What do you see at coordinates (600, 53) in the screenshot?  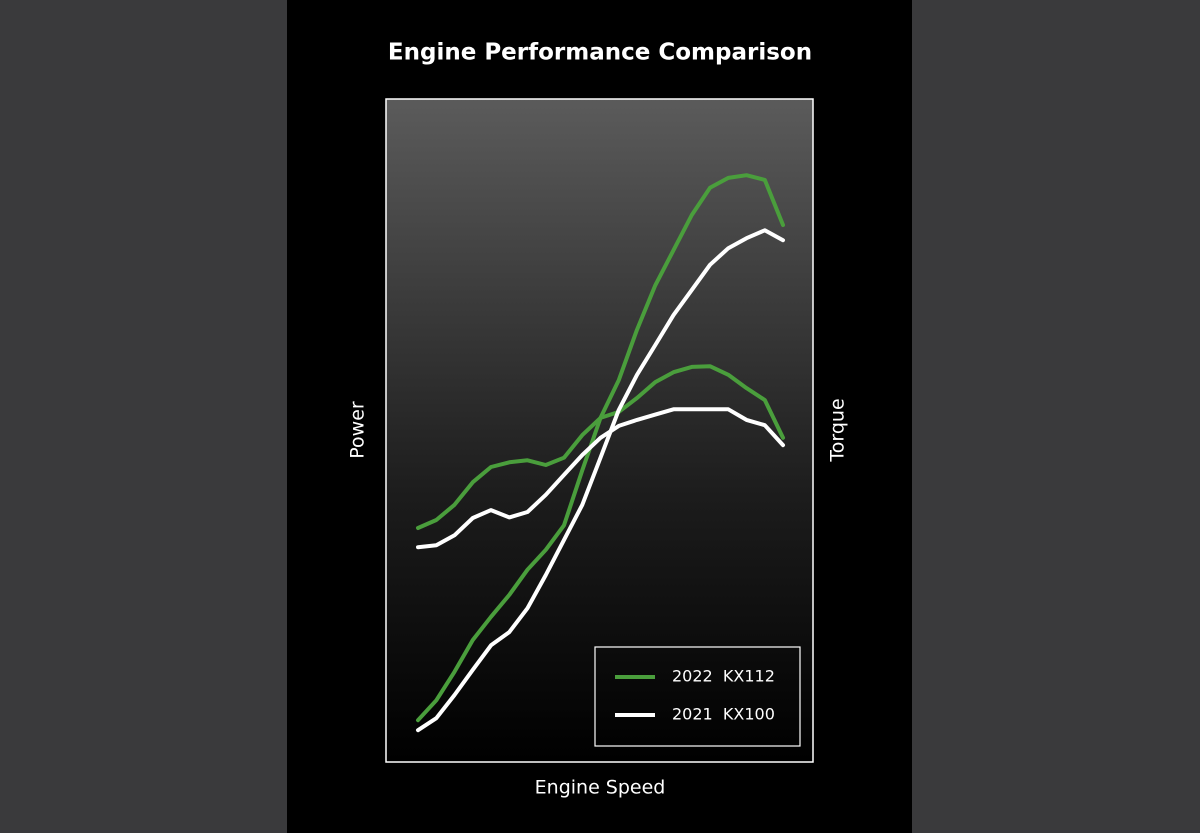 I see `chart-title: Engine Performance Comparison` at bounding box center [600, 53].